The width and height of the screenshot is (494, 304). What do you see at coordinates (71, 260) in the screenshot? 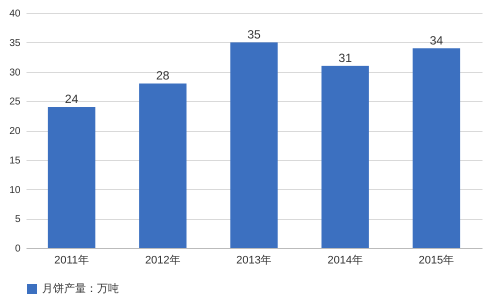
I see `x-tick-label: 2011年` at bounding box center [71, 260].